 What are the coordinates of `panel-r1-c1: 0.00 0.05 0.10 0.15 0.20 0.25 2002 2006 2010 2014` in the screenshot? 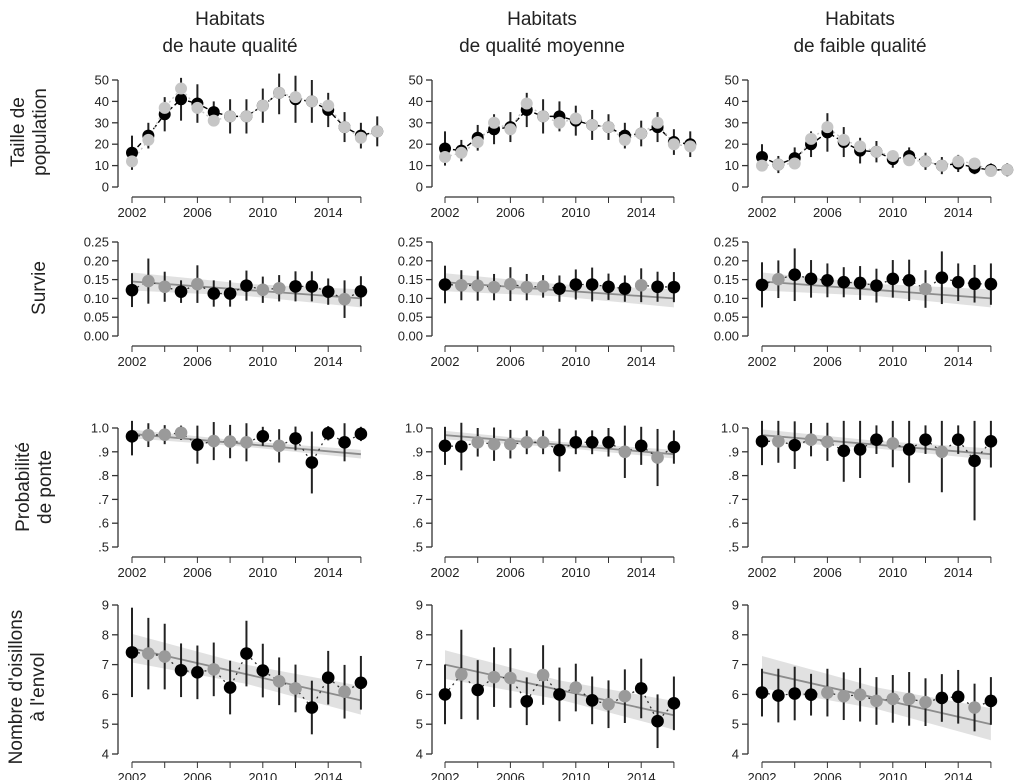 It's located at (539, 302).